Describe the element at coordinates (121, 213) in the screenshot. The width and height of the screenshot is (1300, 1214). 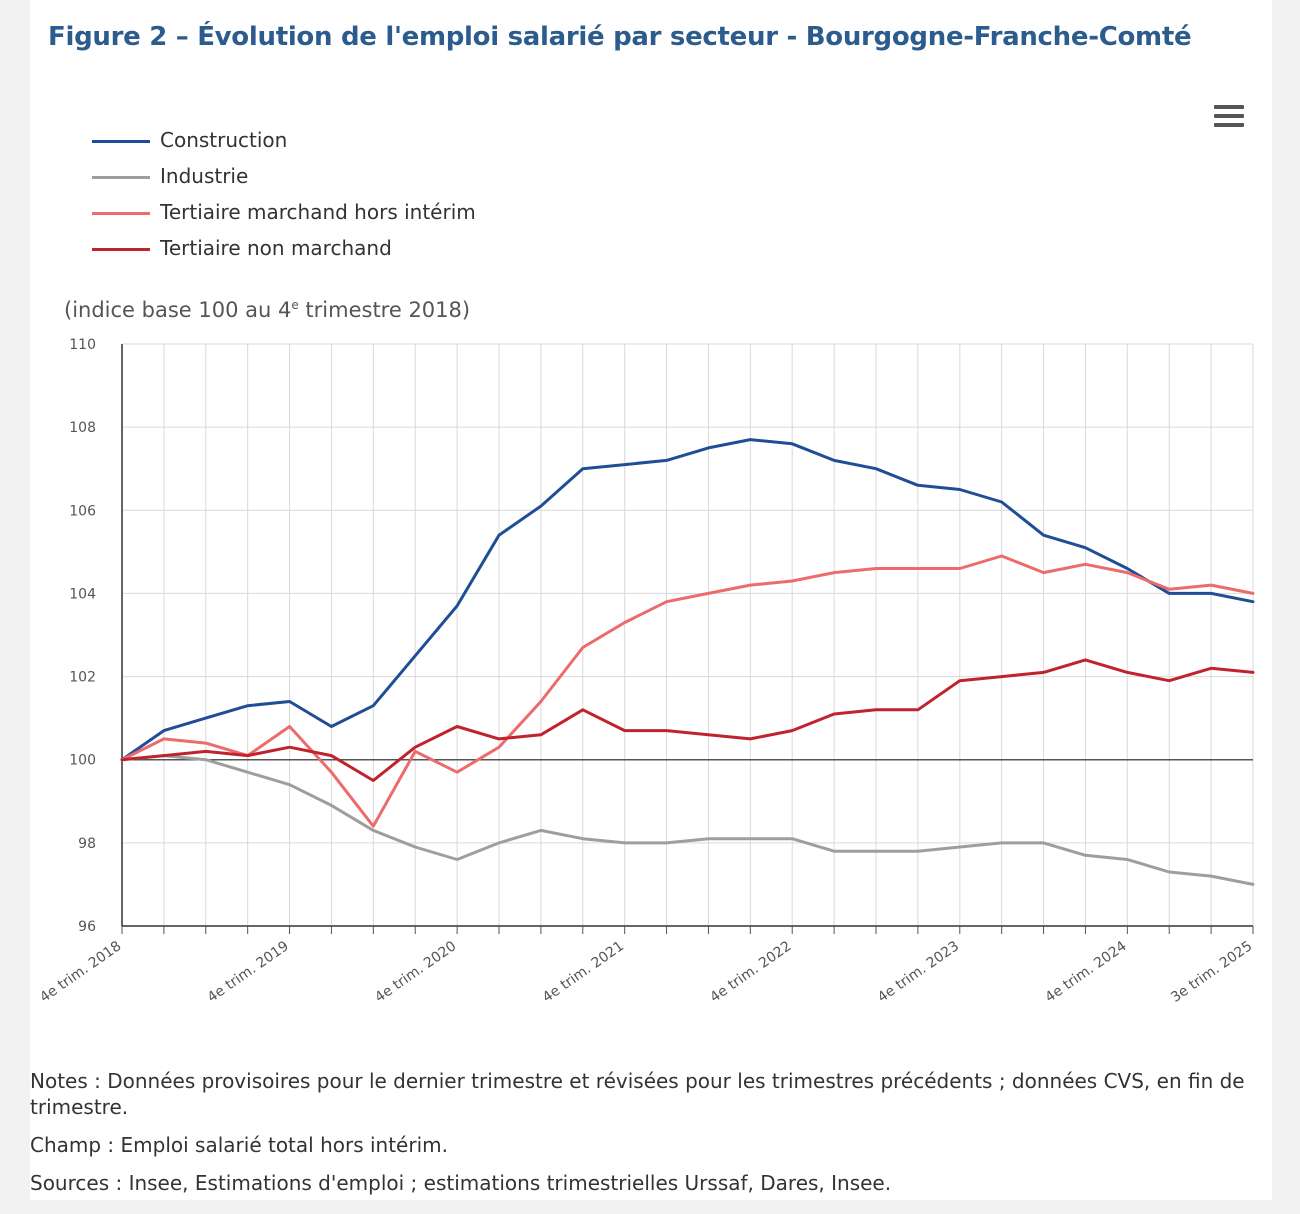
I see `legend-swatch-tertiaire-marchand` at that location.